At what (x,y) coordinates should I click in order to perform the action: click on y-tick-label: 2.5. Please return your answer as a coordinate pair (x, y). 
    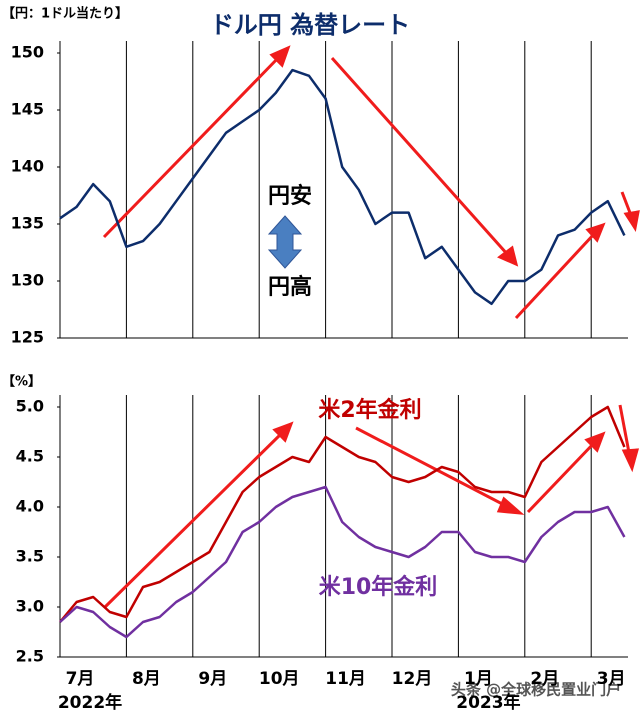
    Looking at the image, I should click on (30, 656).